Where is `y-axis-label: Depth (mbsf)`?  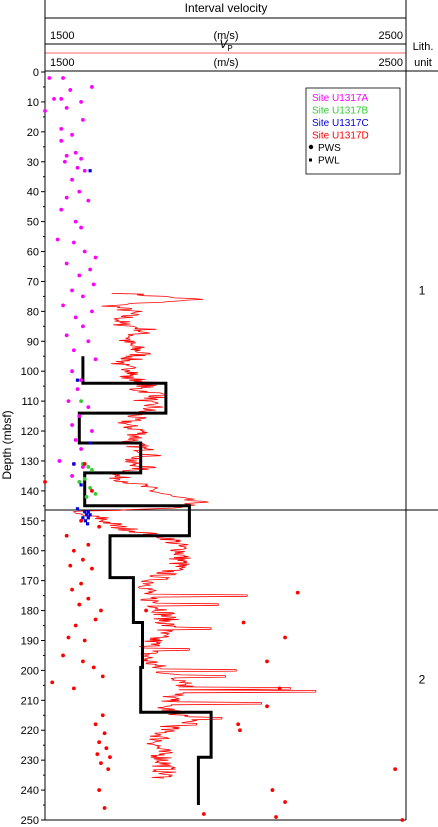 y-axis-label: Depth (mbsf) is located at coordinates (7, 444).